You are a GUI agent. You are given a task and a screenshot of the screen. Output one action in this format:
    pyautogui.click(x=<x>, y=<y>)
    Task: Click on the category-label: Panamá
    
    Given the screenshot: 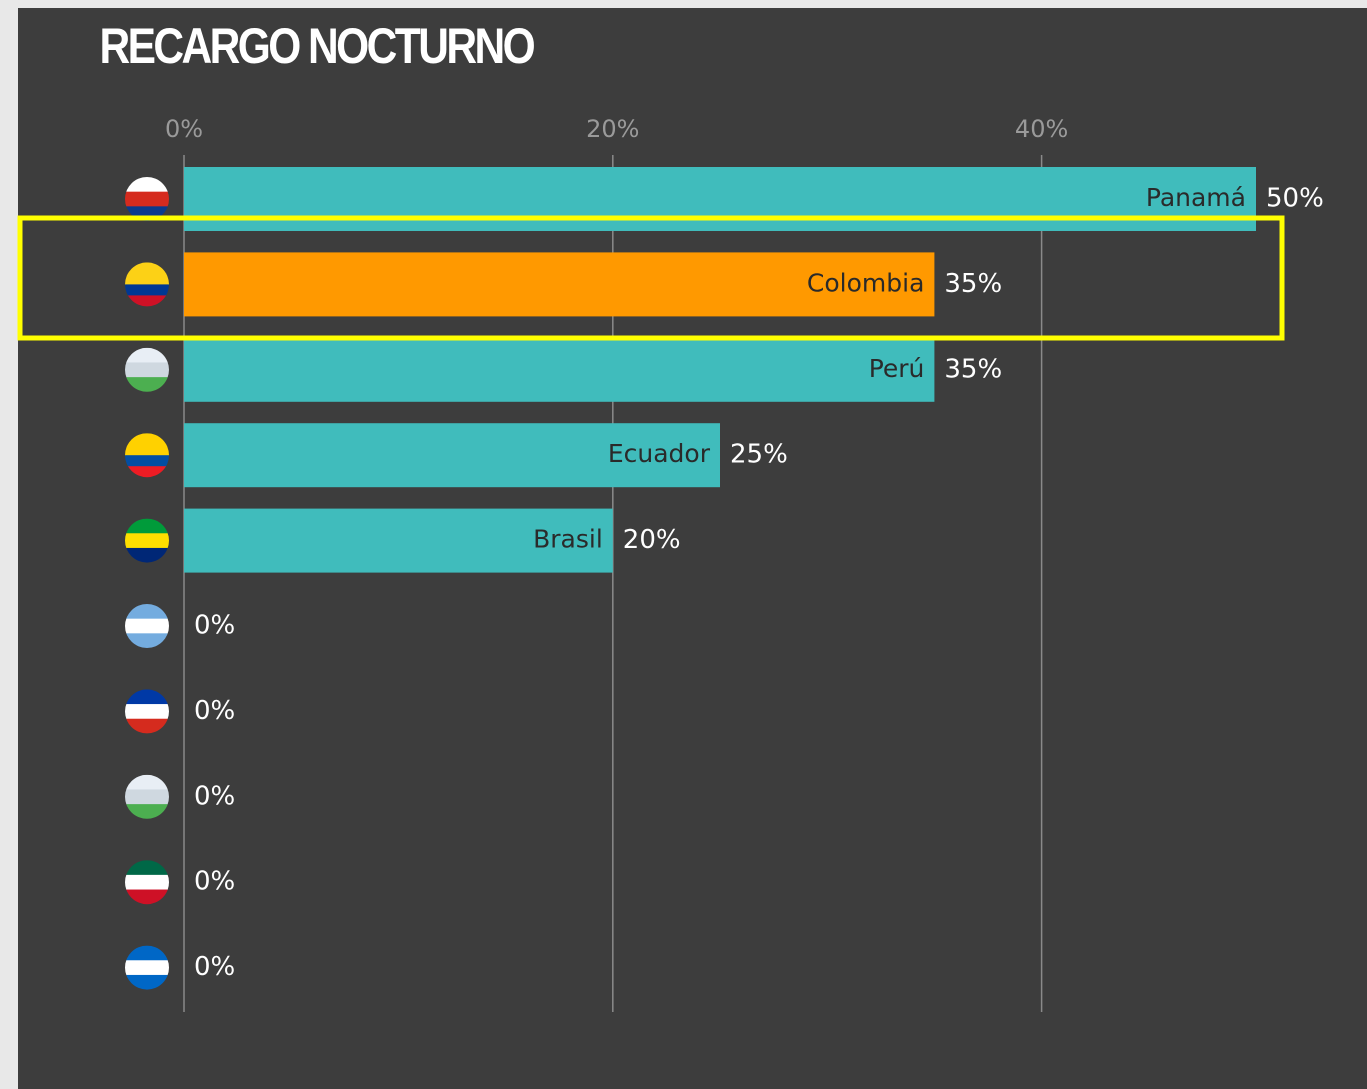 What is the action you would take?
    pyautogui.click(x=1196, y=197)
    